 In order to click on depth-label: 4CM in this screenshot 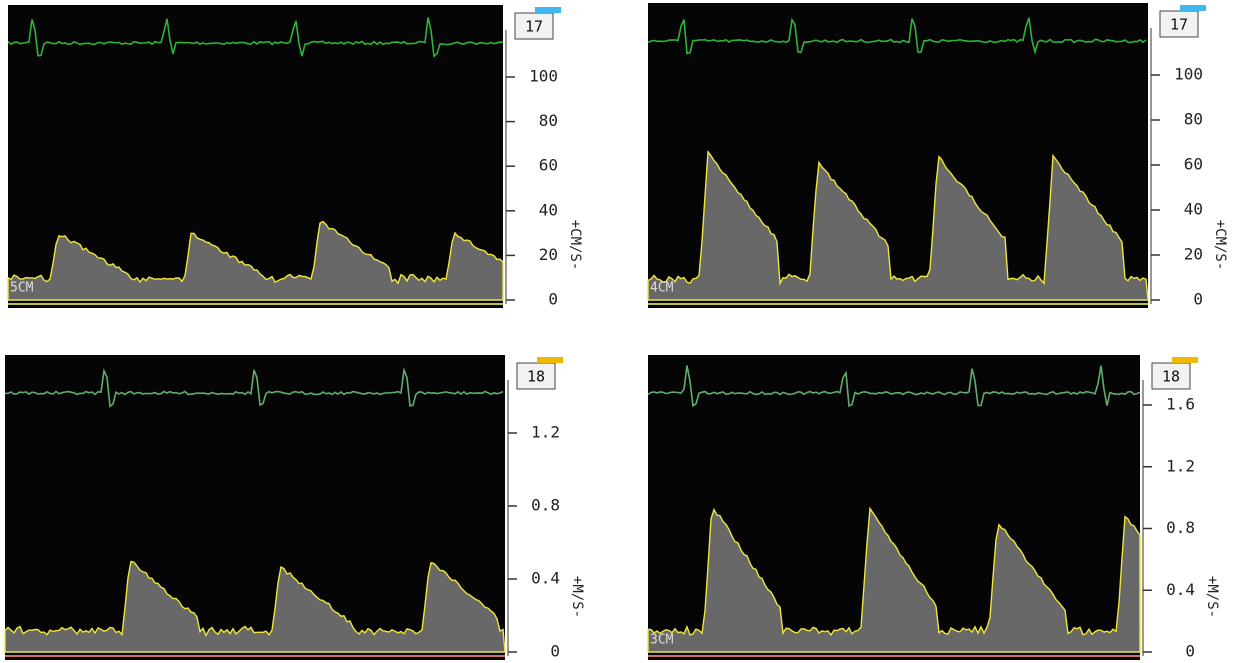, I will do `click(662, 288)`.